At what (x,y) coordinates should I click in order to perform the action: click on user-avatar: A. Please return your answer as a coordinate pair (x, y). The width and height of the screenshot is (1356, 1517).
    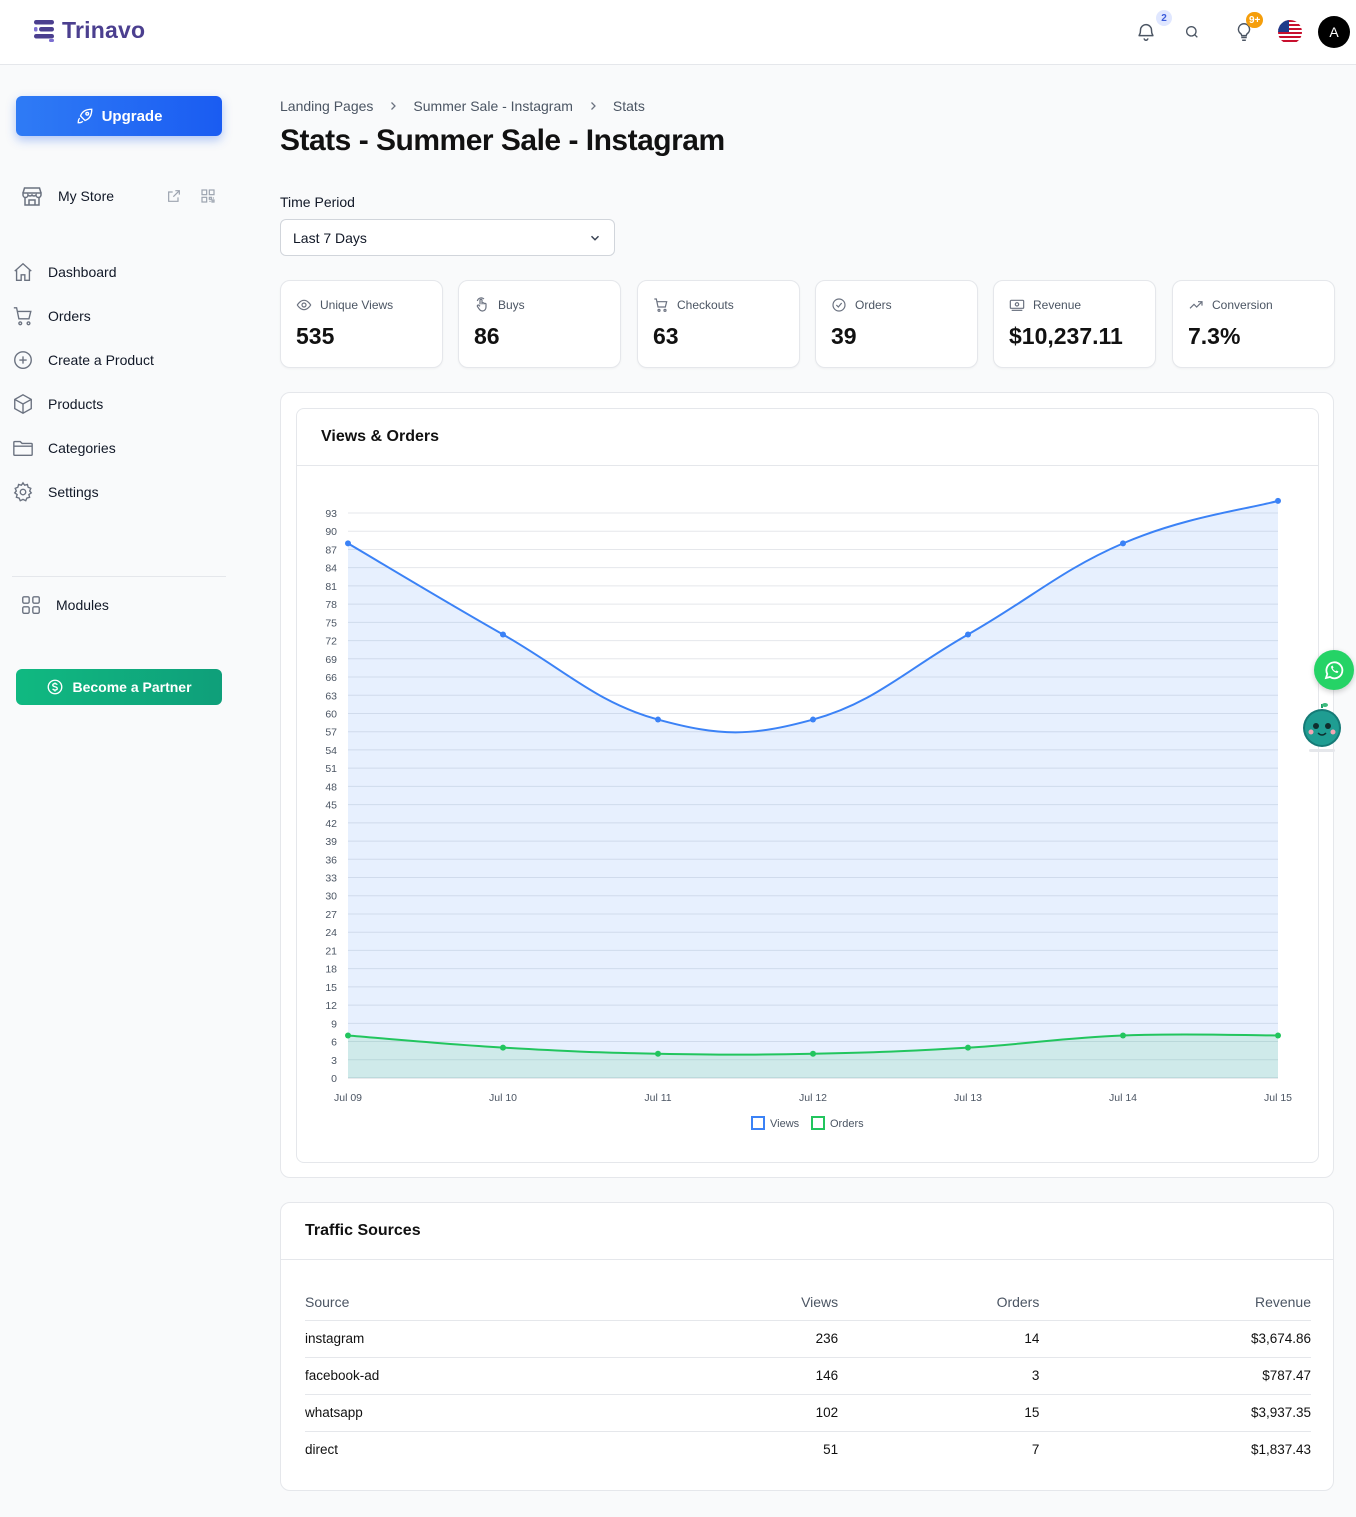
    Looking at the image, I should click on (1334, 32).